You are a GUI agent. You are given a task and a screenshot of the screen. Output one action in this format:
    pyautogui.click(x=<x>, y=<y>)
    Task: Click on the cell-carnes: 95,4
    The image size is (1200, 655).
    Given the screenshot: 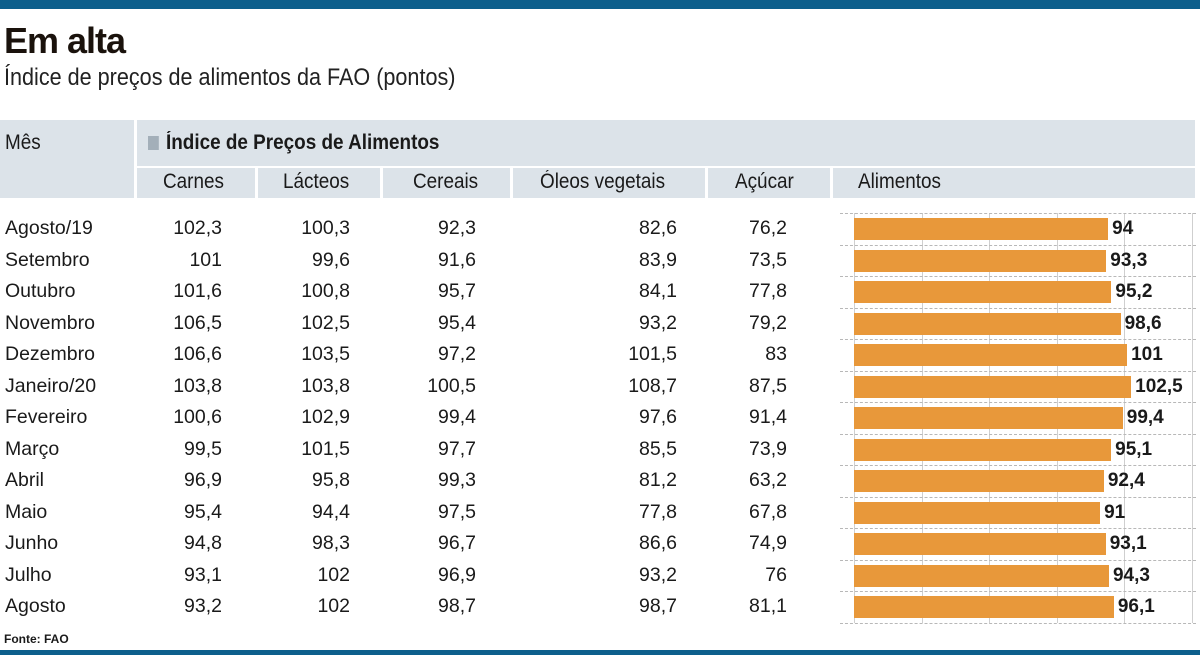 What is the action you would take?
    pyautogui.click(x=203, y=511)
    